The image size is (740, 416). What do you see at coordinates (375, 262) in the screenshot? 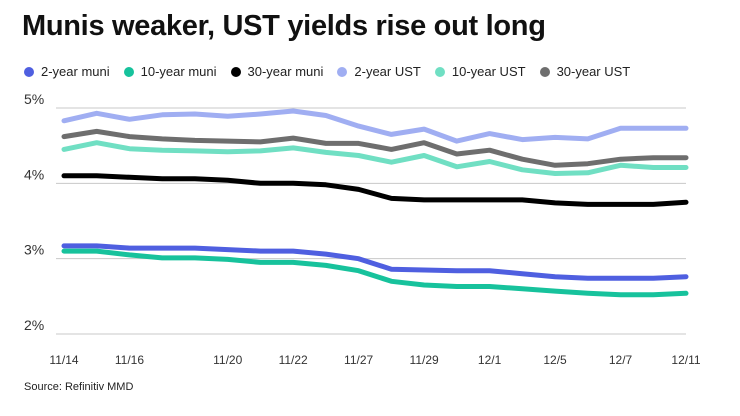
I see `series-line-2-year-muni` at bounding box center [375, 262].